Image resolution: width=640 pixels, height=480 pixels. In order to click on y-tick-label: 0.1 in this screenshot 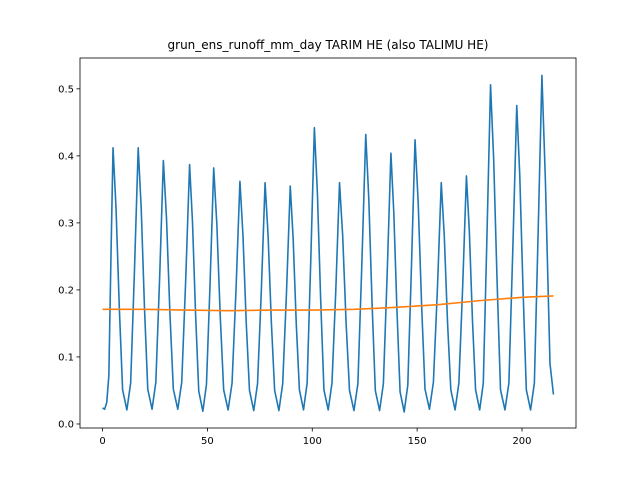, I will do `click(66, 357)`.